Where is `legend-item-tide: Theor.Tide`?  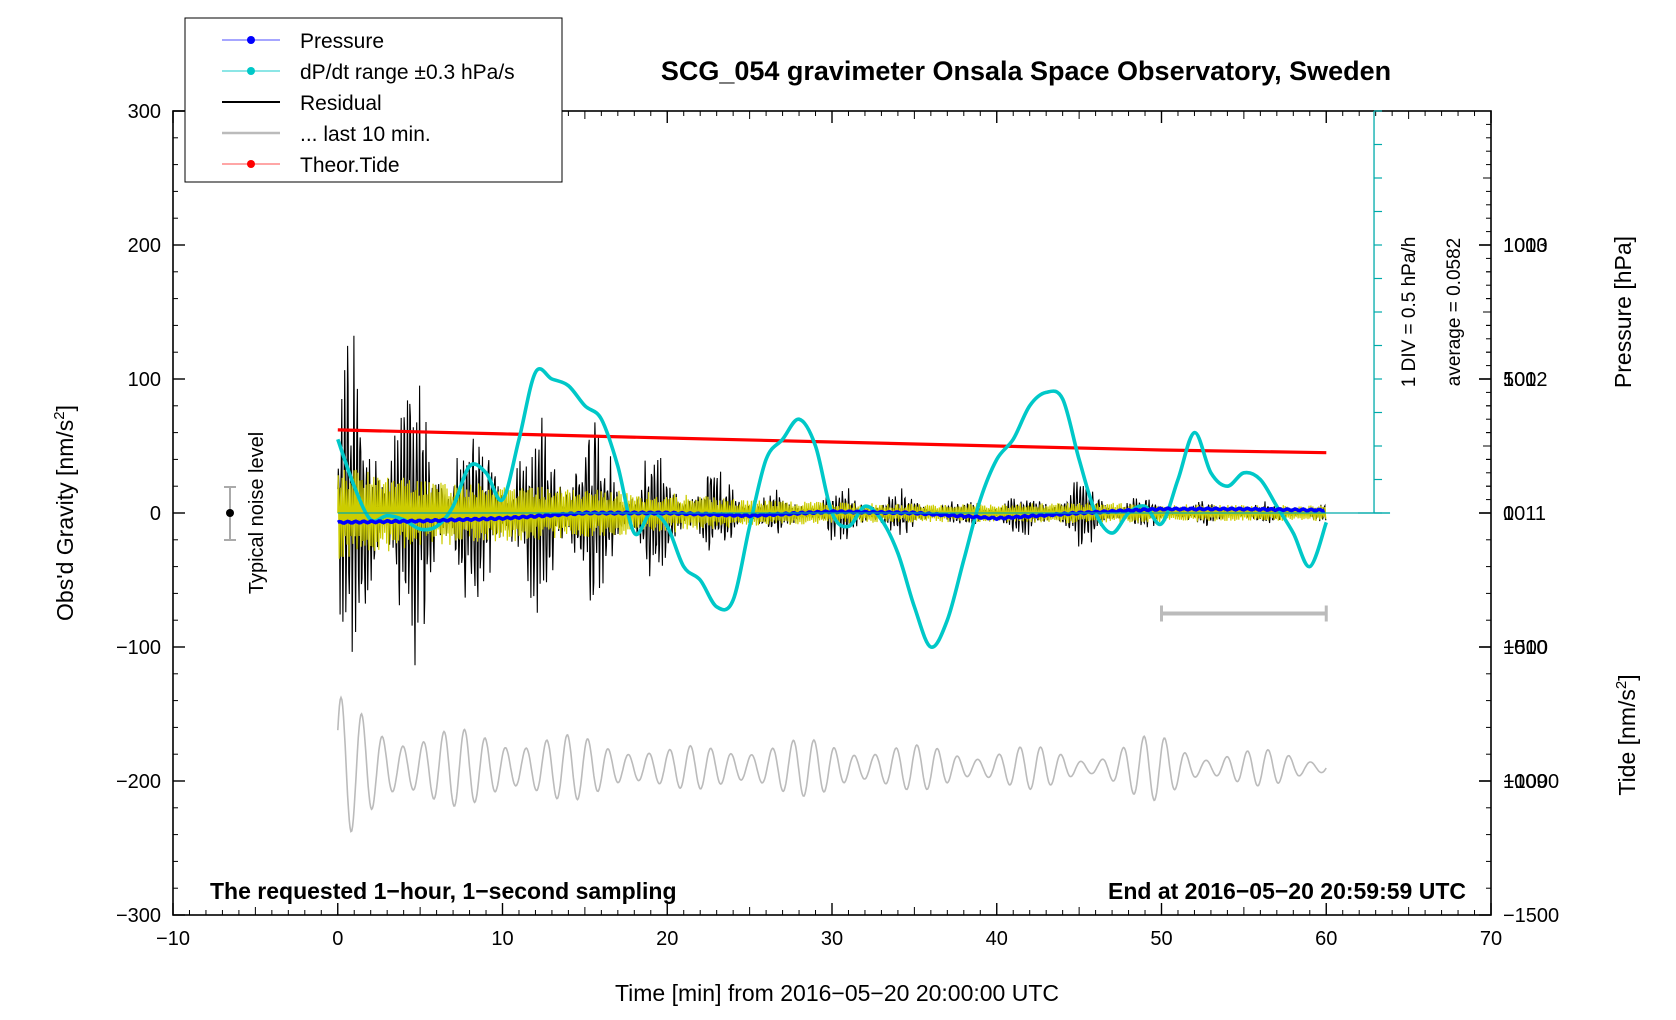
legend-item-tide: Theor.Tide is located at coordinates (311, 165).